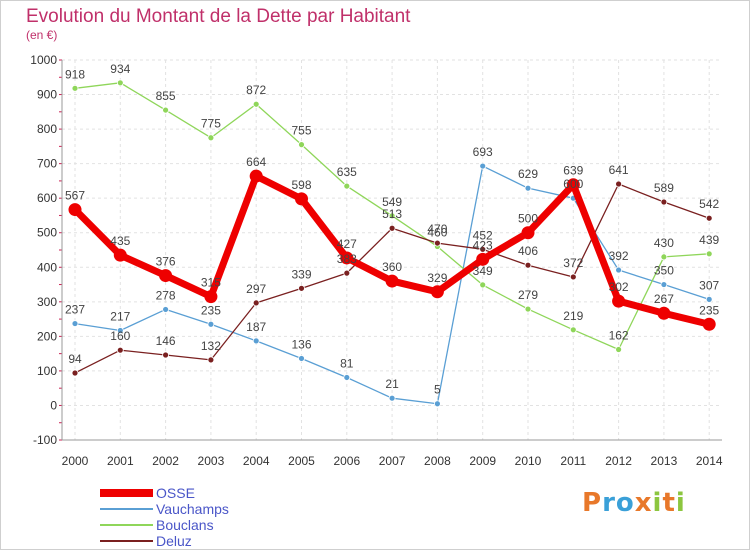  Describe the element at coordinates (437, 390) in the screenshot. I see `data-label: 5` at that location.